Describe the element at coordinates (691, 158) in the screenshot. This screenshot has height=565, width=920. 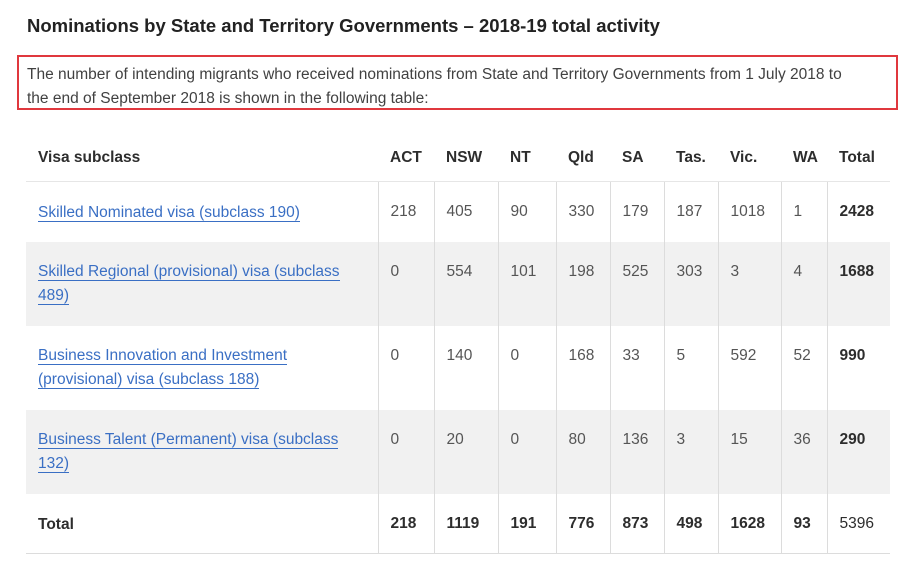
I see `header-tas: Tas.` at that location.